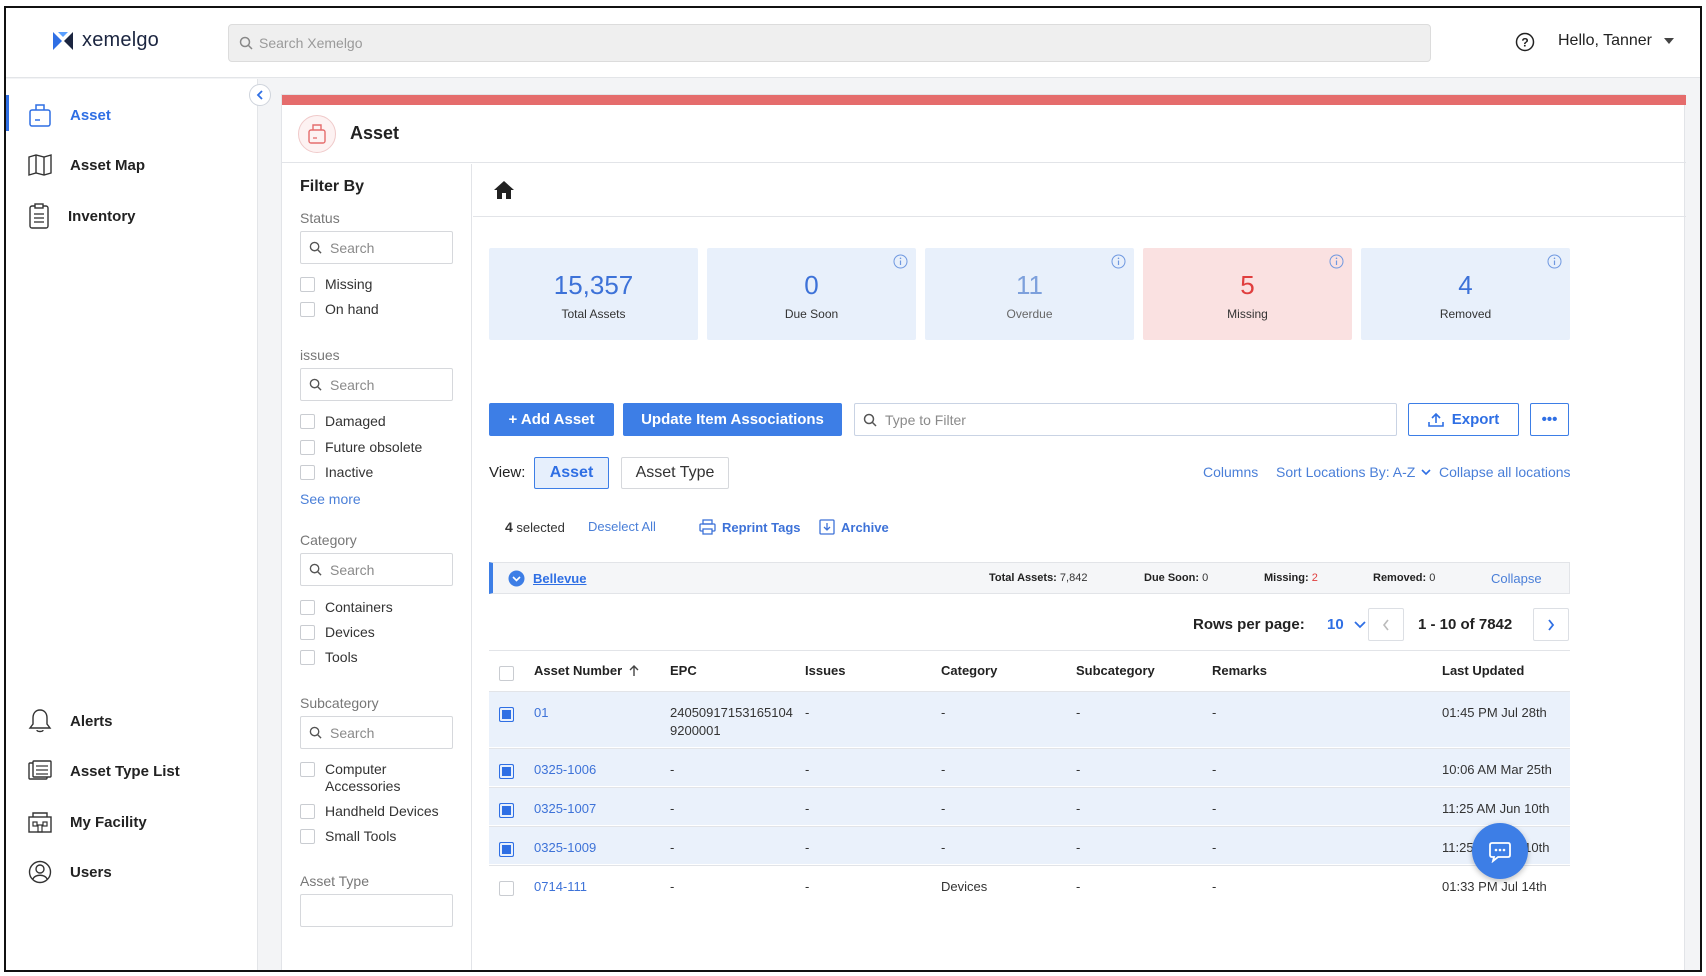  Describe the element at coordinates (506, 673) in the screenshot. I see `select-all-checkbox` at that location.